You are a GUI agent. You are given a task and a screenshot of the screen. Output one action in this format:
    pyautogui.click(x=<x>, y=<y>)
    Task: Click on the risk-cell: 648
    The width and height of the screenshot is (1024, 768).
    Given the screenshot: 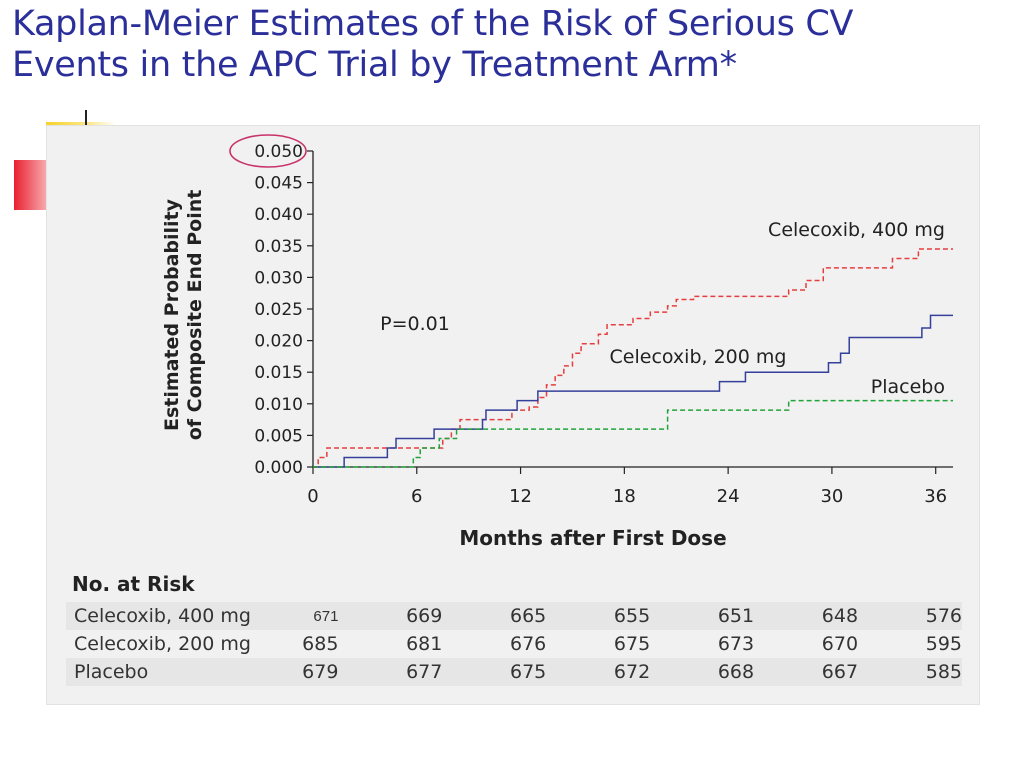 What is the action you would take?
    pyautogui.click(x=840, y=616)
    